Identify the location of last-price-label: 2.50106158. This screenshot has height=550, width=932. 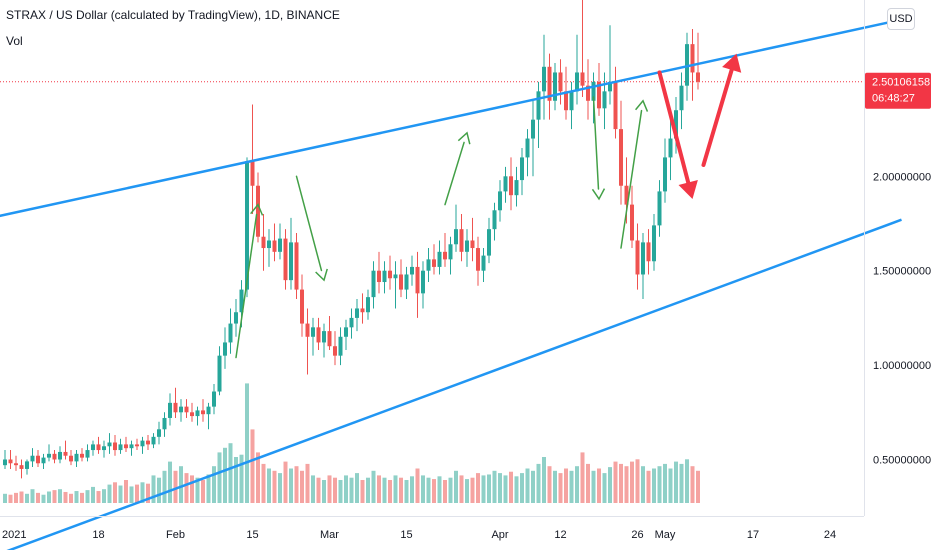
(901, 83).